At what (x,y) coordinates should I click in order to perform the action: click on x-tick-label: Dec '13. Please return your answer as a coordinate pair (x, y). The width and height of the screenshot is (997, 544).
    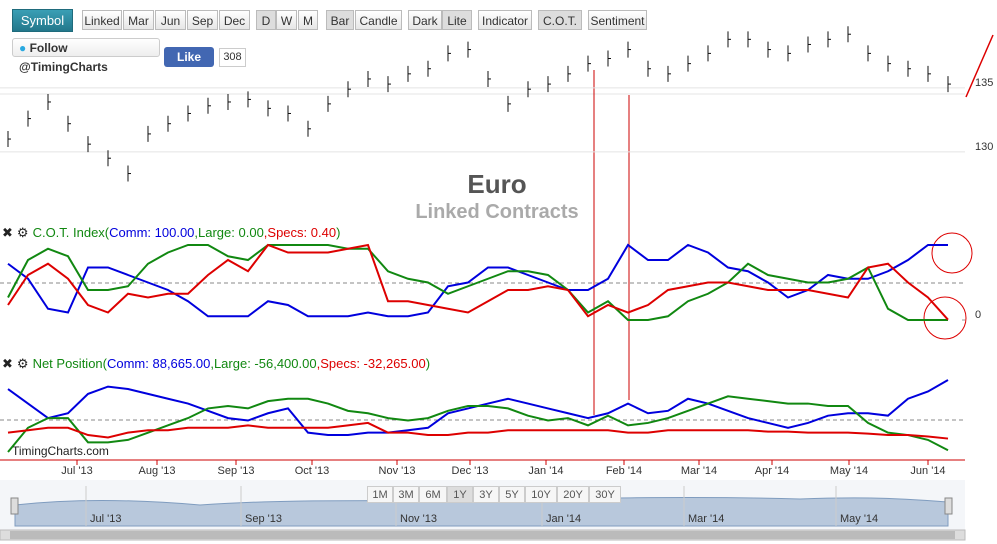
    Looking at the image, I should click on (470, 471).